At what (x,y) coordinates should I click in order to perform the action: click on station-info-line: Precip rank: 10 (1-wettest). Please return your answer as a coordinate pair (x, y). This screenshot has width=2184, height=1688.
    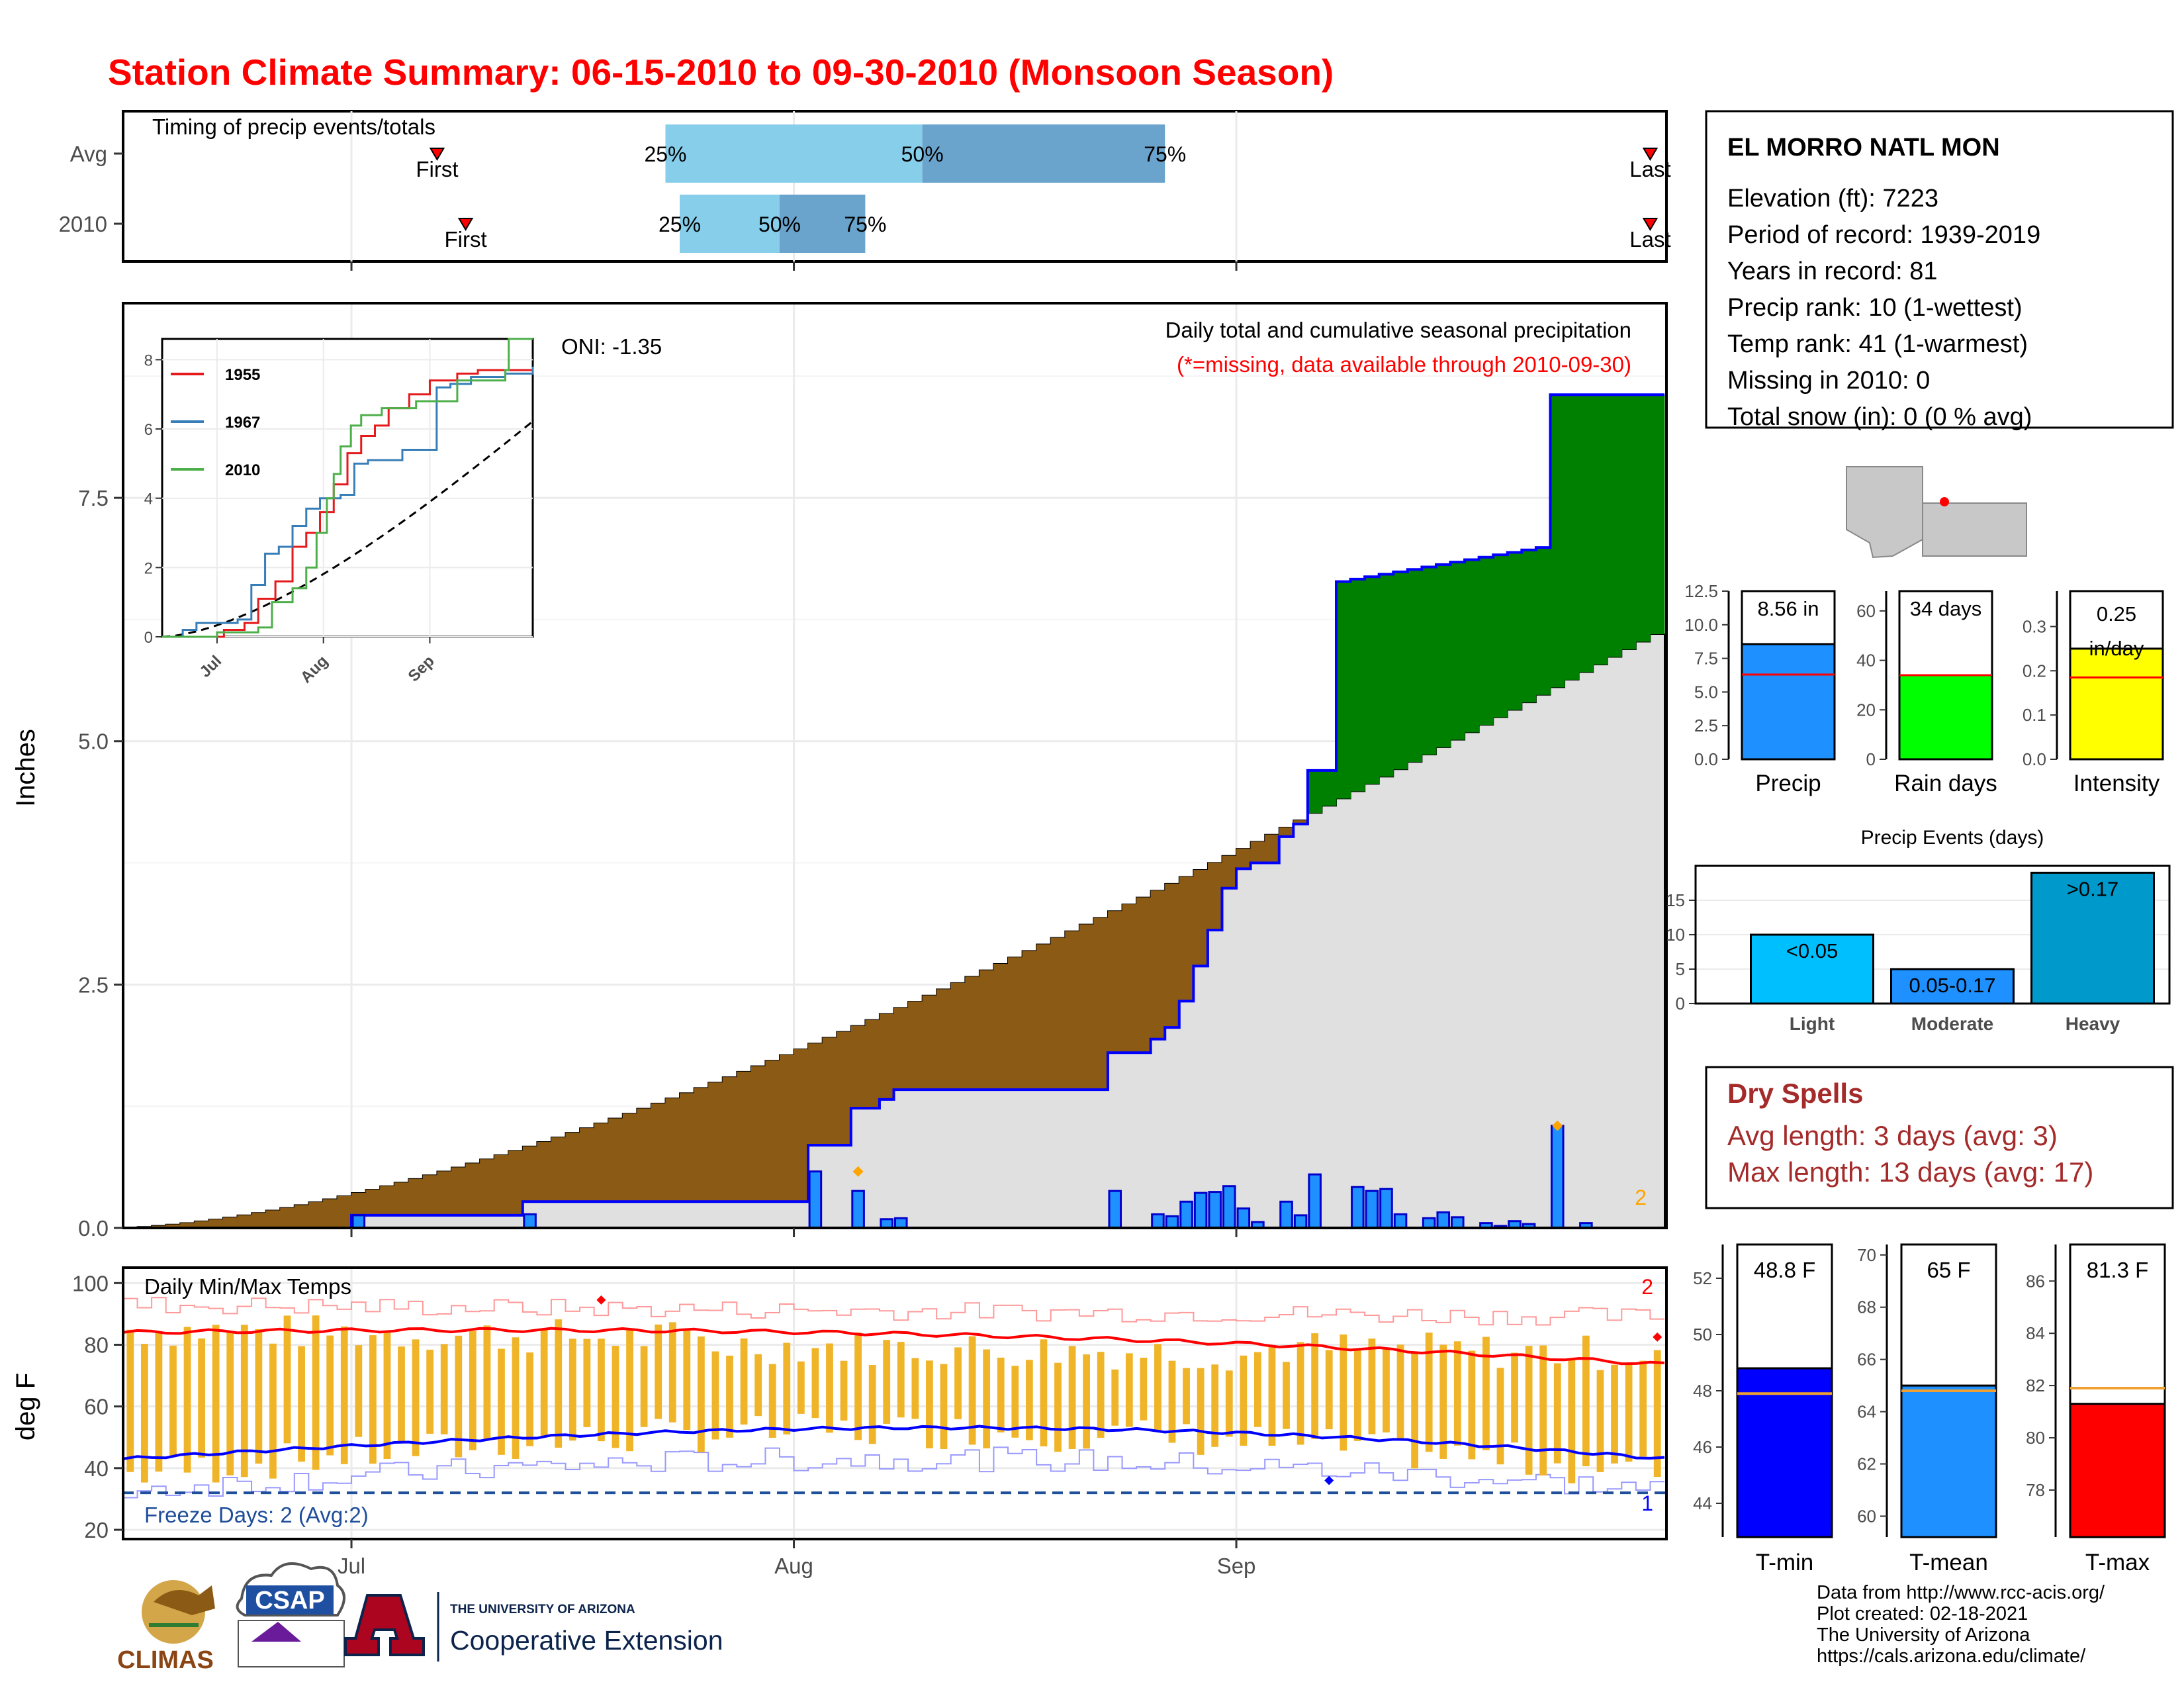
    Looking at the image, I should click on (1875, 308).